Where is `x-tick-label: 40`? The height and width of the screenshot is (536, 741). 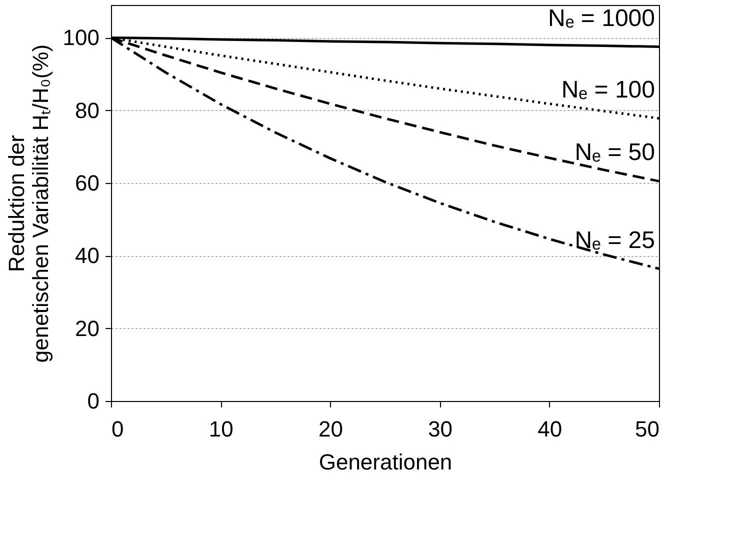
x-tick-label: 40 is located at coordinates (550, 429).